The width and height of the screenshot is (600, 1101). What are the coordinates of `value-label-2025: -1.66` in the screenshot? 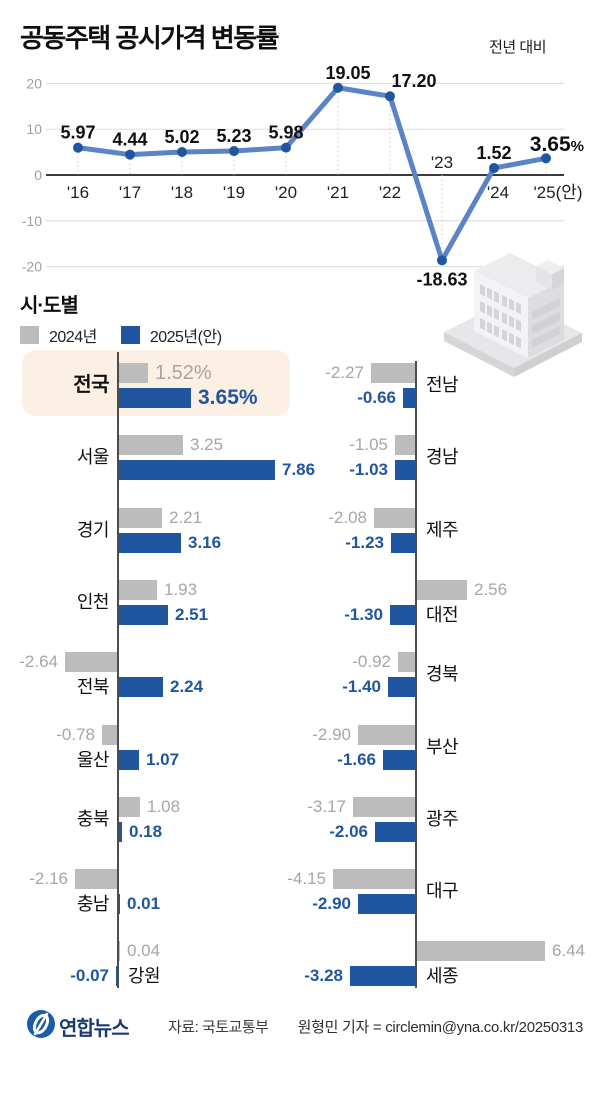 It's located at (356, 759).